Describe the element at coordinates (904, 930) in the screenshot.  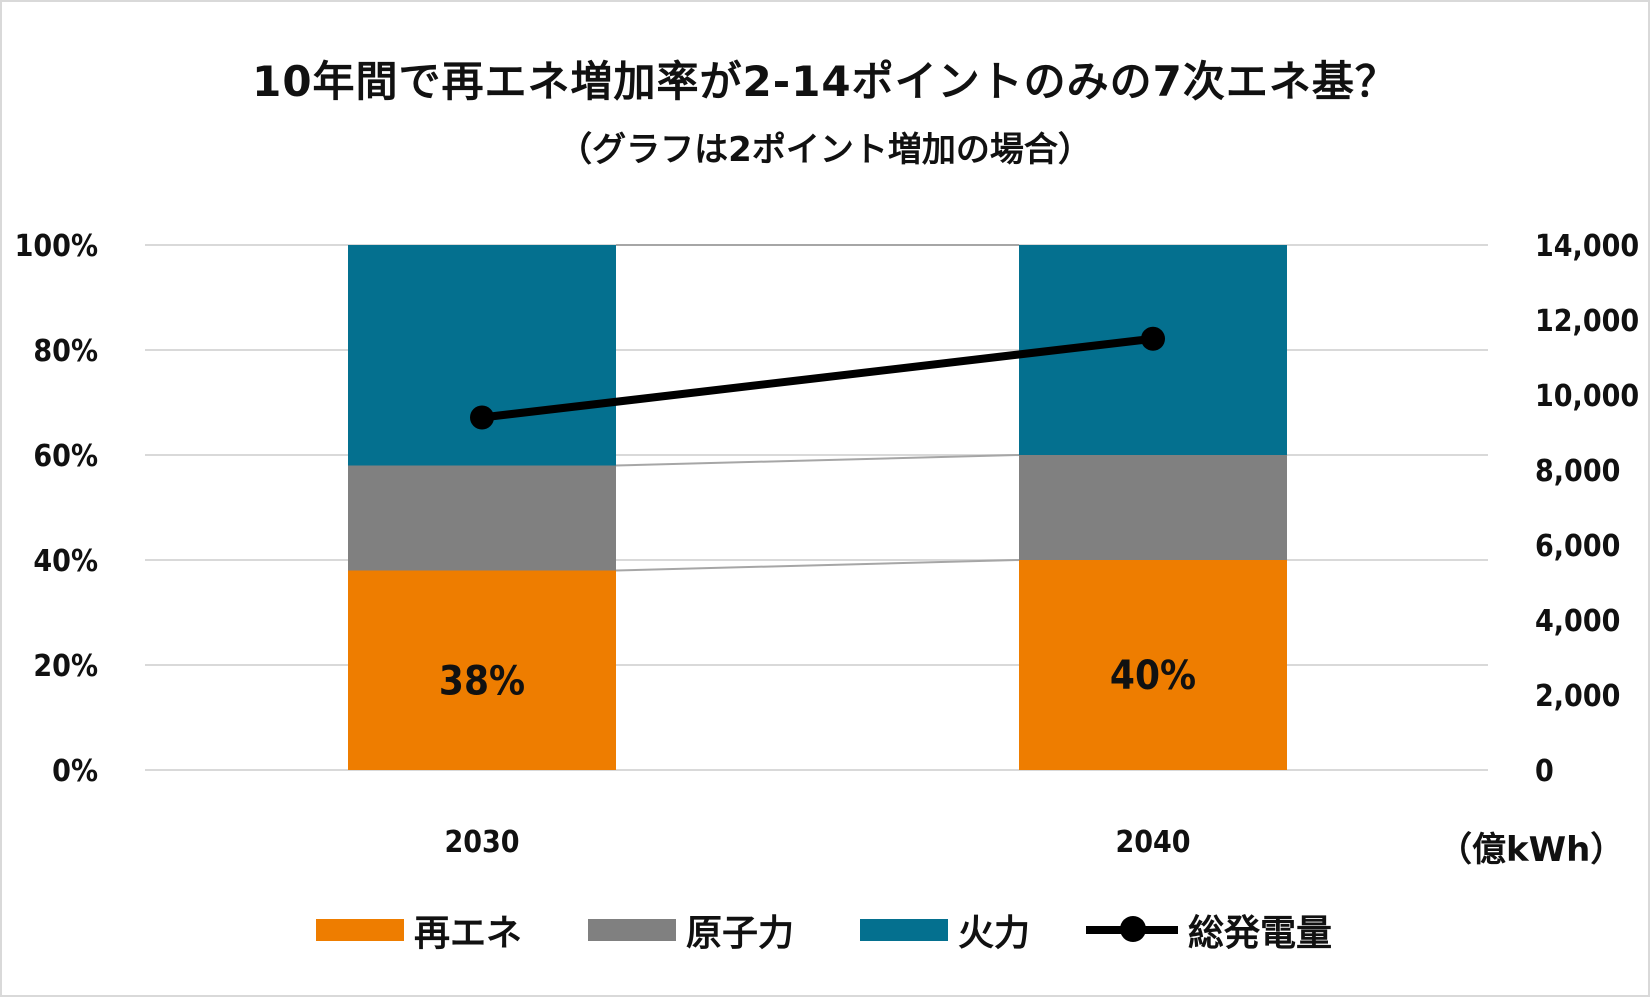
I see `legend-swatch-thermal` at that location.